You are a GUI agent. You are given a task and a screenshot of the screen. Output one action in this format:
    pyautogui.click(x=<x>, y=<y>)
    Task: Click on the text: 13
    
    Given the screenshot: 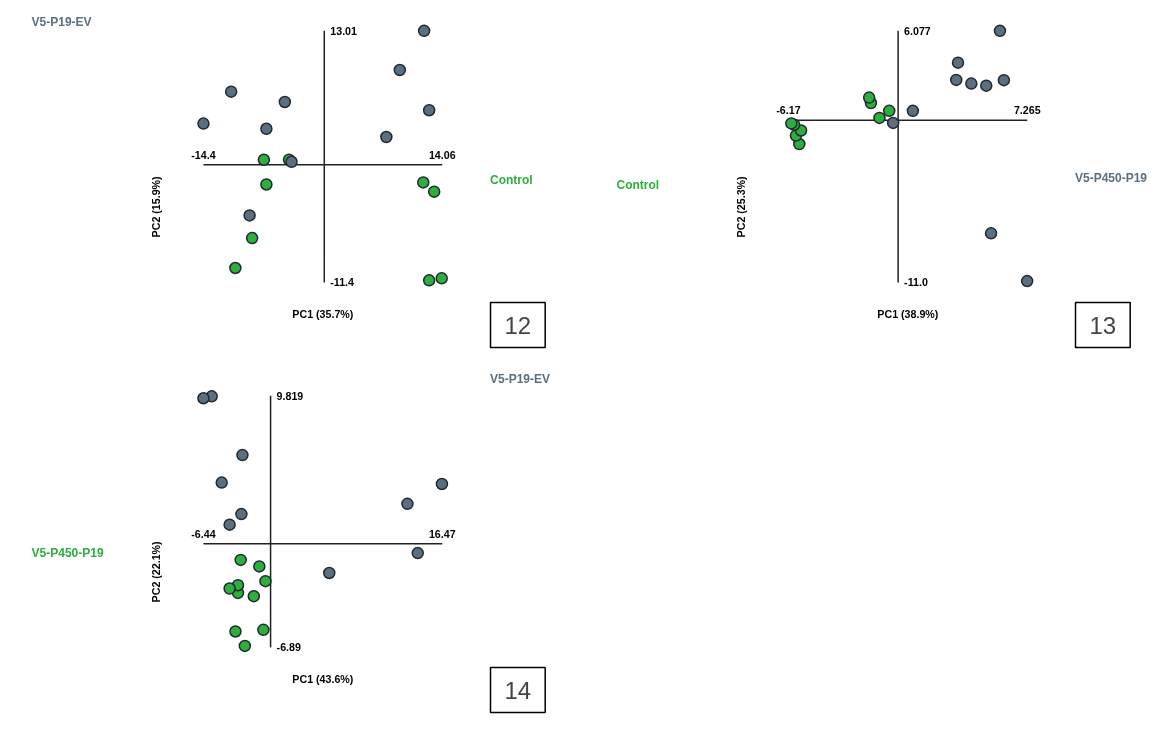 What is the action you would take?
    pyautogui.click(x=1103, y=325)
    